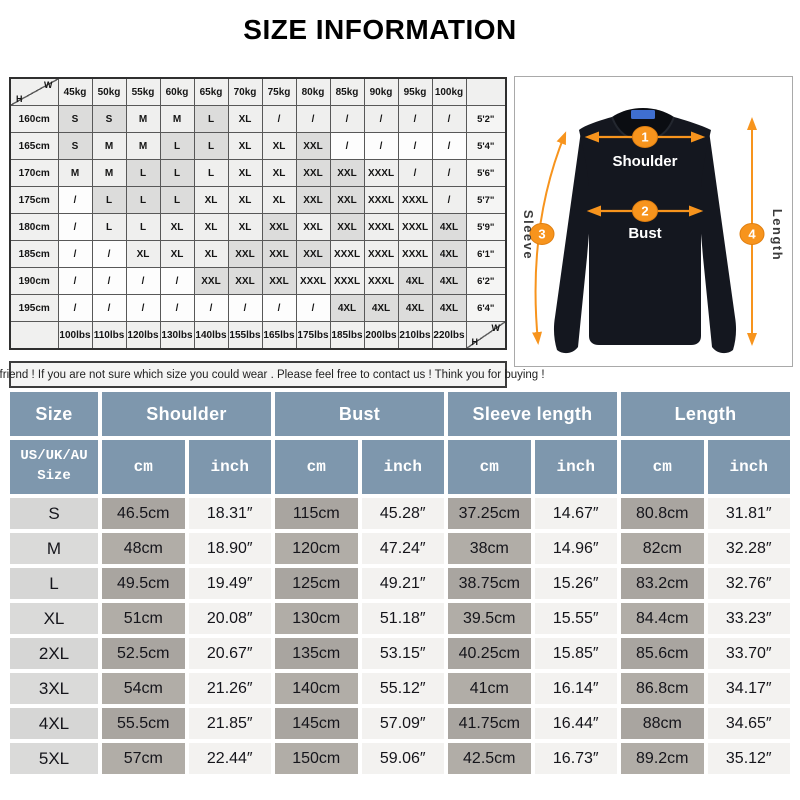 Image resolution: width=800 pixels, height=800 pixels. What do you see at coordinates (402, 583) in the screenshot?
I see `bust-in-cell: 49.21″` at bounding box center [402, 583].